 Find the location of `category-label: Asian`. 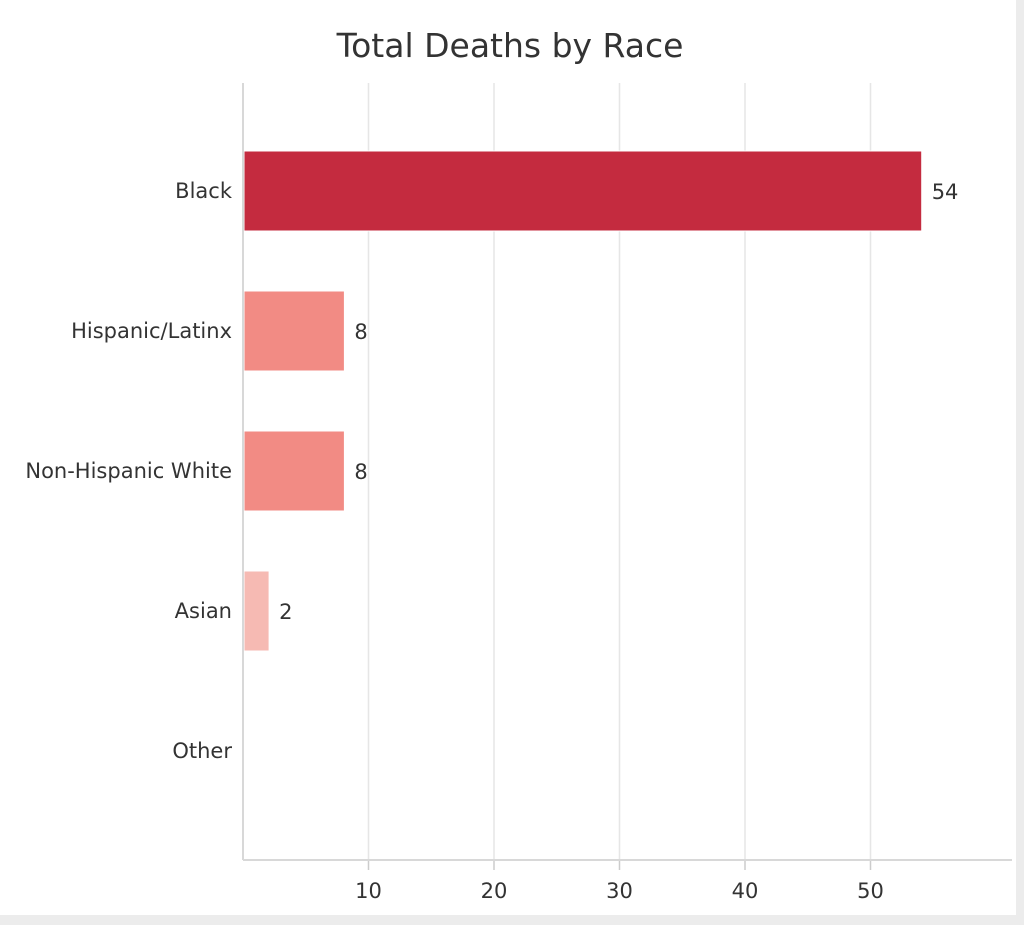

category-label: Asian is located at coordinates (203, 611).